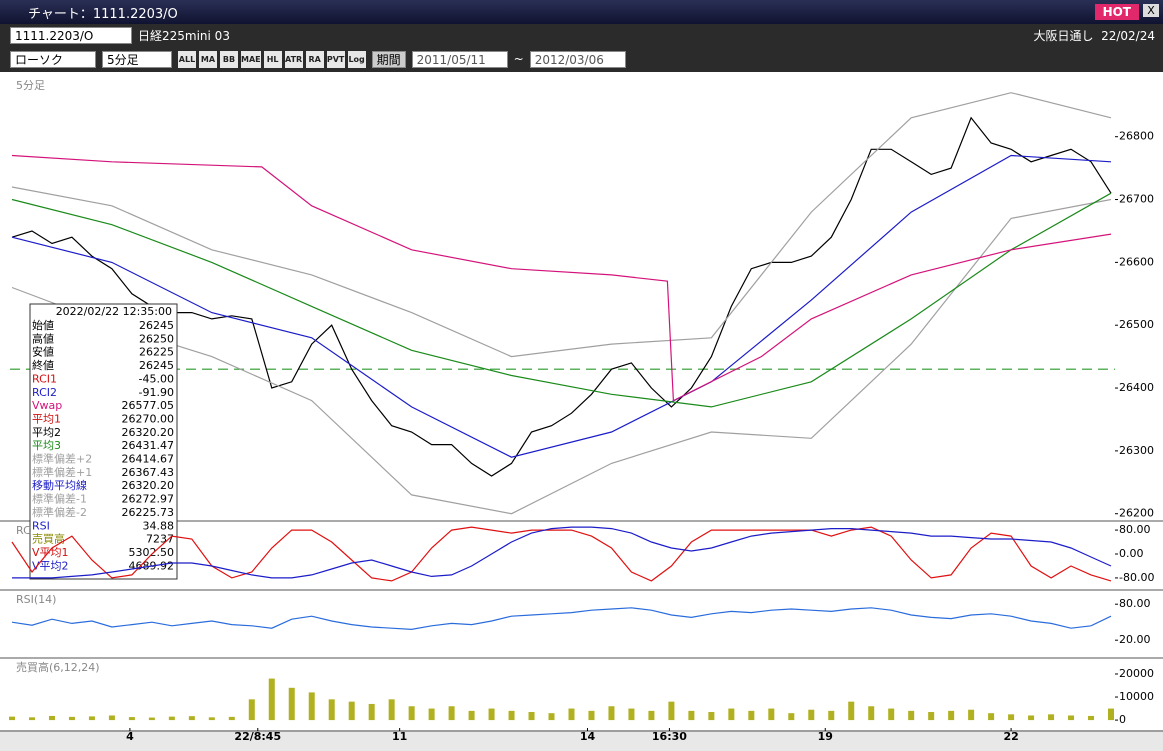 Image resolution: width=1163 pixels, height=751 pixels. Describe the element at coordinates (59, 512) in the screenshot. I see `info-label: 標準偏差-2` at that location.